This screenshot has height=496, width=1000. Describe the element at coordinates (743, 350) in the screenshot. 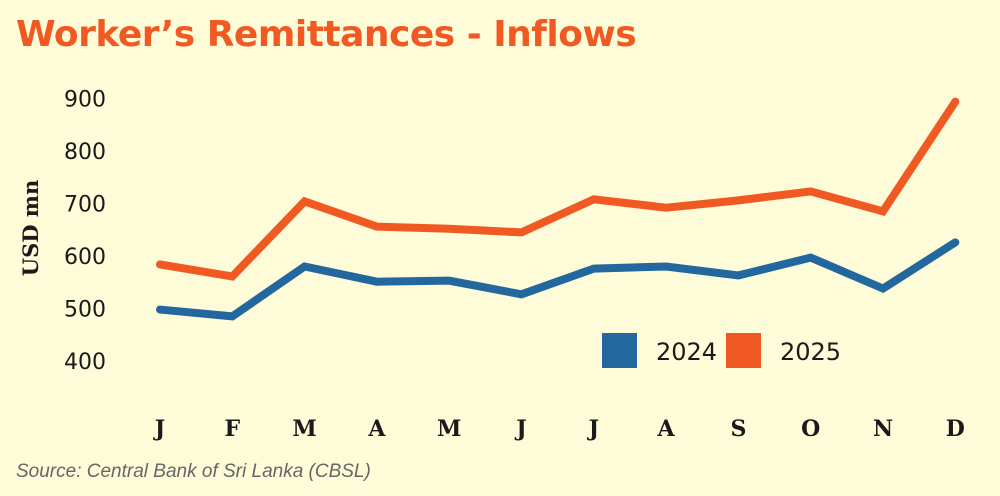

I see `legend-swatch-2025` at that location.